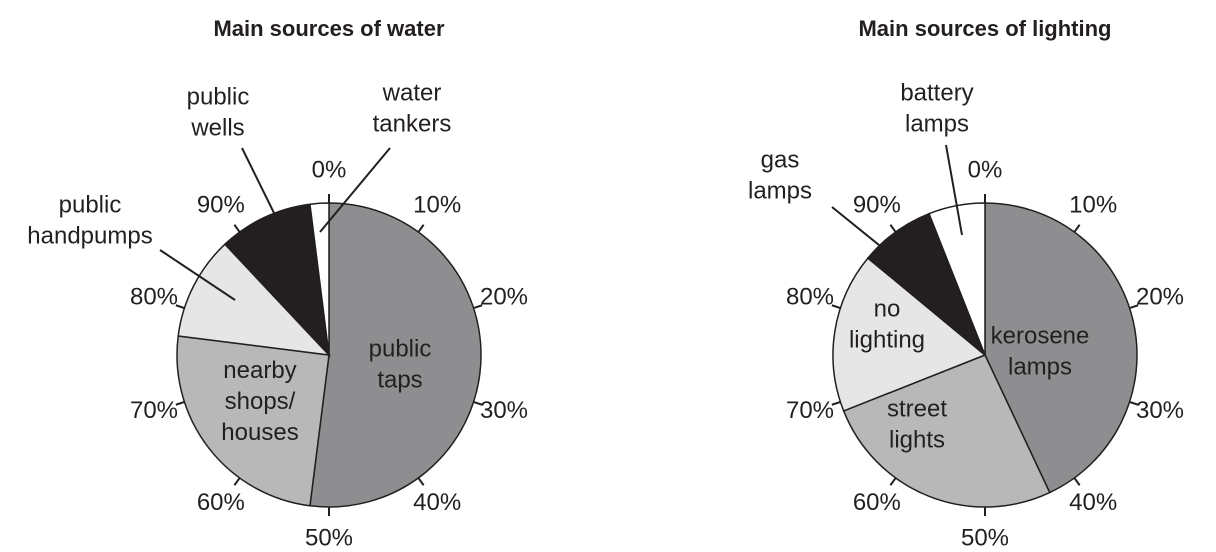  Describe the element at coordinates (89, 221) in the screenshot. I see `slice-label: public handpumps` at that location.